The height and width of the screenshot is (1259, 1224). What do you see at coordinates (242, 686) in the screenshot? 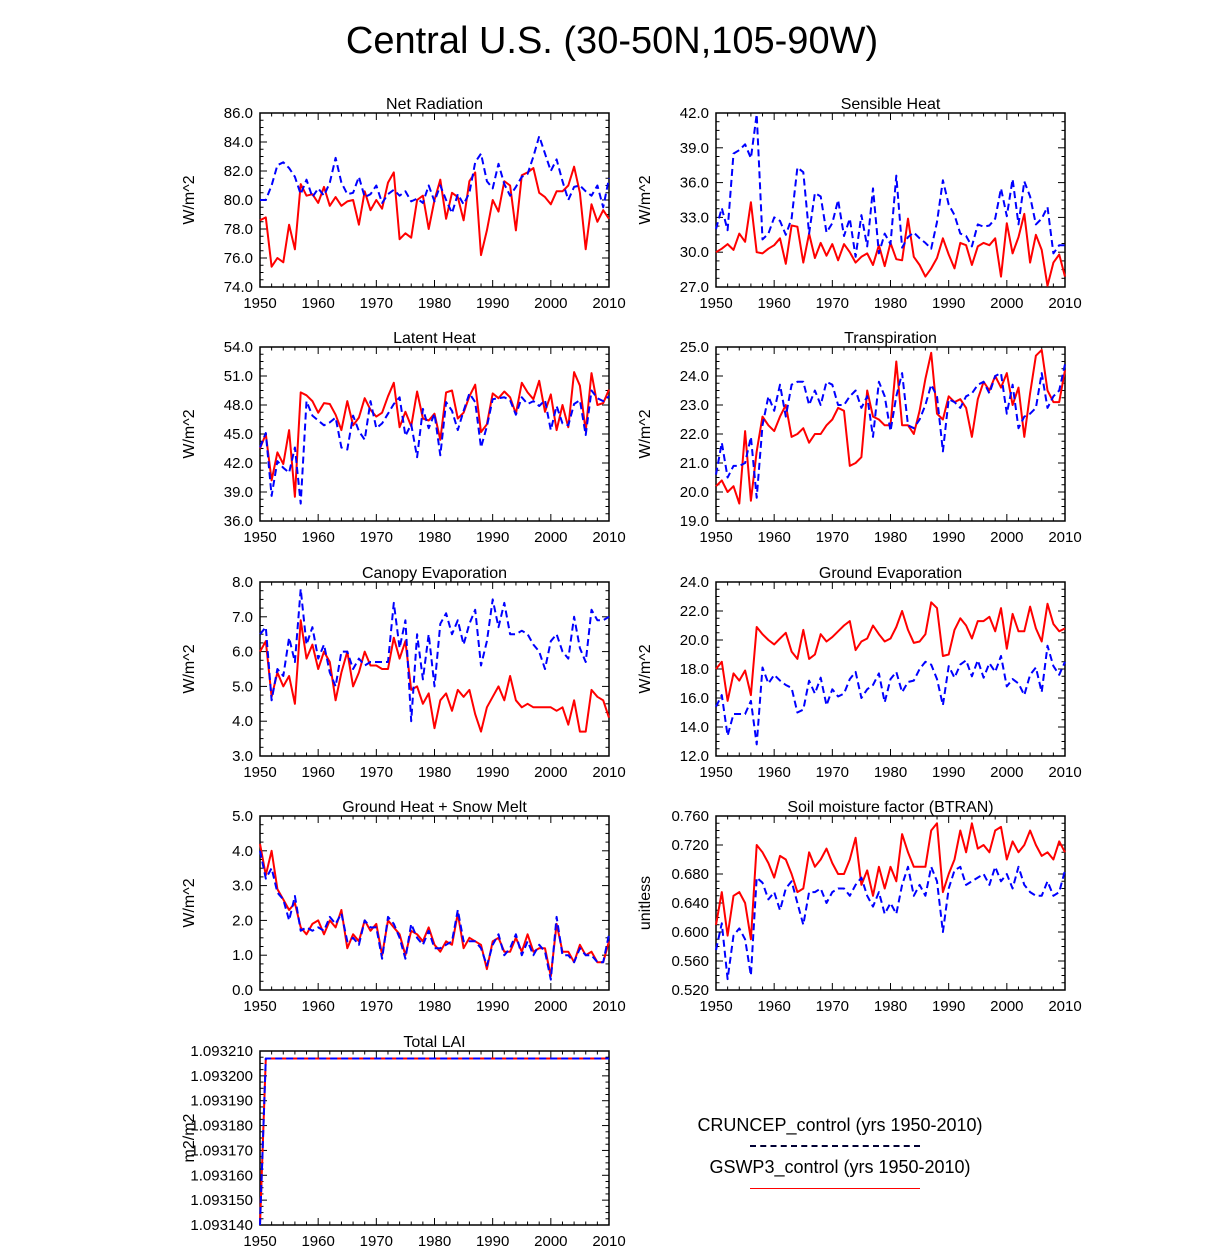
I see `canopy-evaporation-y-tick-label: 5.0` at bounding box center [242, 686].